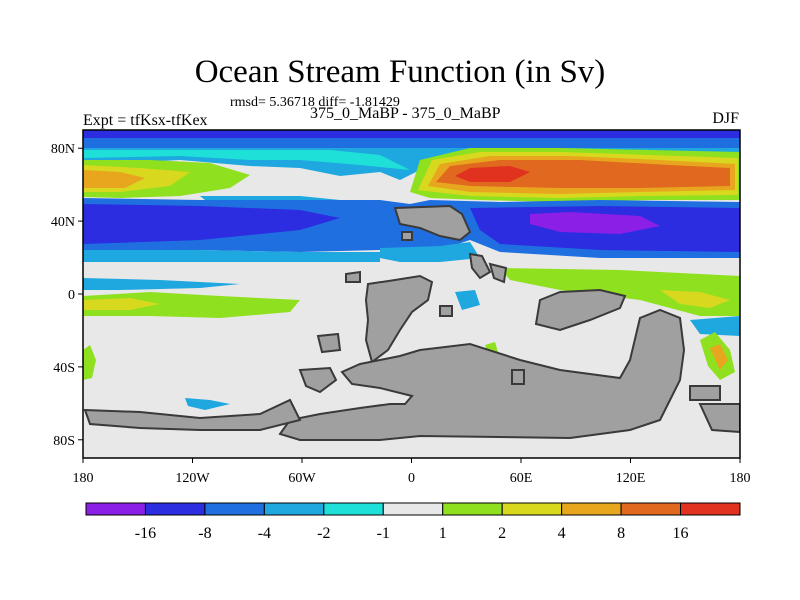 Image resolution: width=800 pixels, height=600 pixels. What do you see at coordinates (725, 118) in the screenshot?
I see `season-label: DJF` at bounding box center [725, 118].